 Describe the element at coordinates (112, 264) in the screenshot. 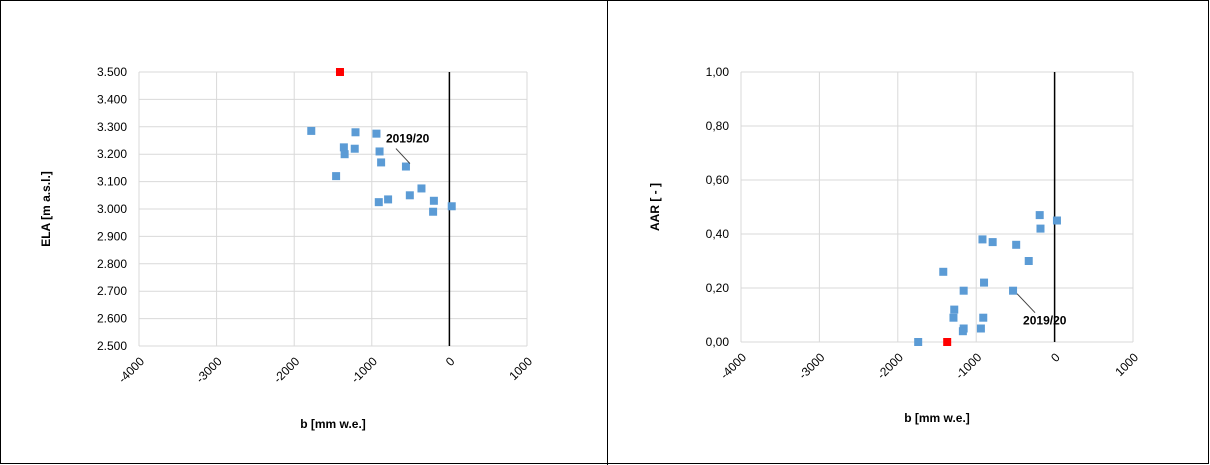

I see `ela-y-tick-label: 2.800` at that location.